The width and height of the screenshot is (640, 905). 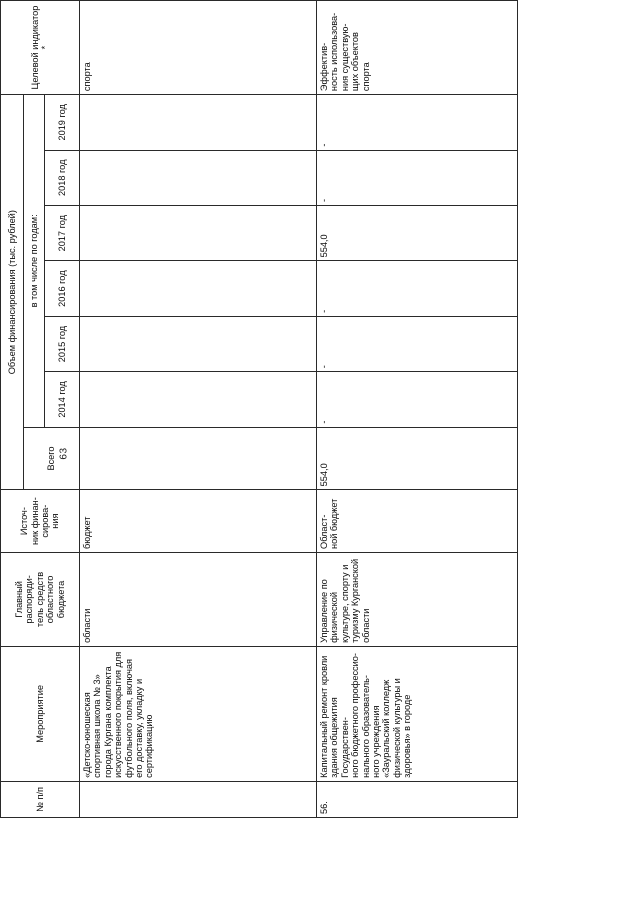 What do you see at coordinates (417, 288) in the screenshot?
I see `cell-year-2016: -` at bounding box center [417, 288].